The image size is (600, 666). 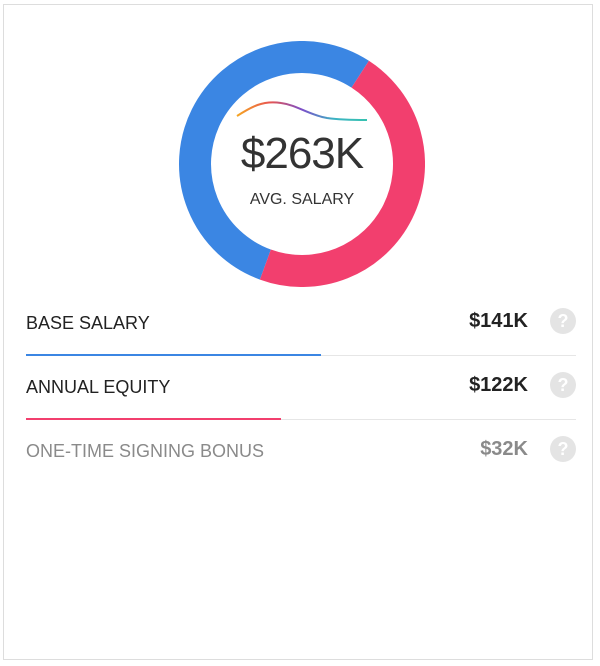 I want to click on signing-bonus-label: ONE-TIME SIGNING BONUS, so click(x=145, y=451).